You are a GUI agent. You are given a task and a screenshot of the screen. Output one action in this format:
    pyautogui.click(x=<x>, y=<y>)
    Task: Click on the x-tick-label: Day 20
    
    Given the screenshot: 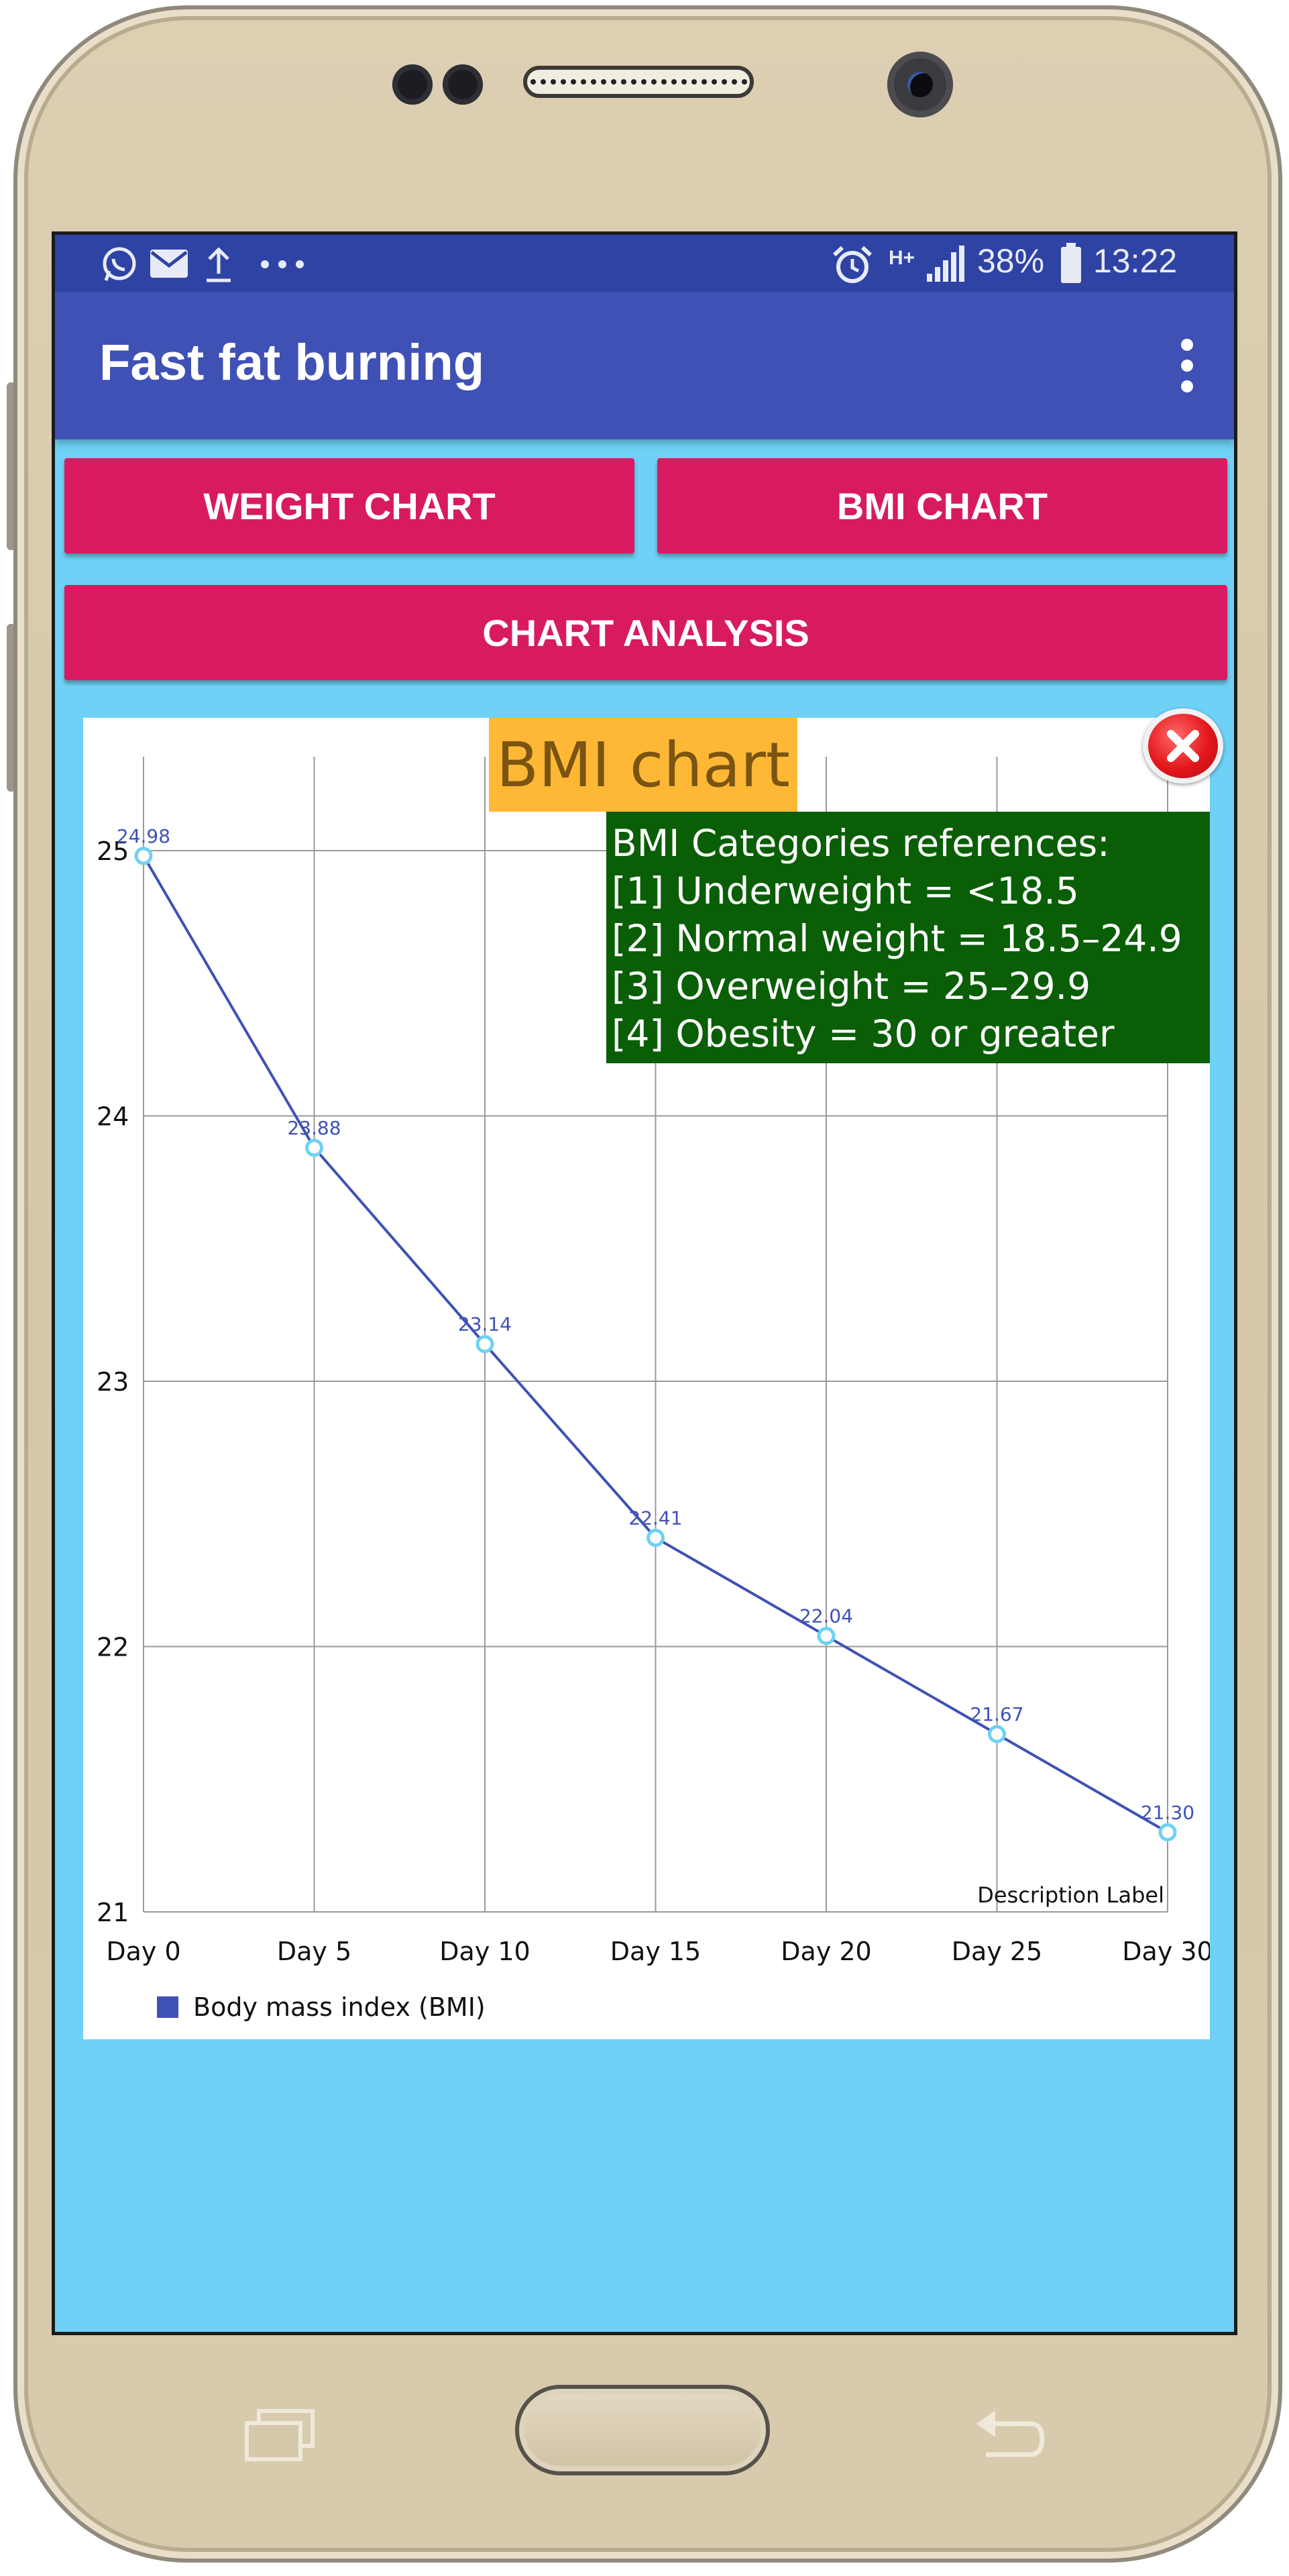 What is the action you would take?
    pyautogui.click(x=826, y=1951)
    